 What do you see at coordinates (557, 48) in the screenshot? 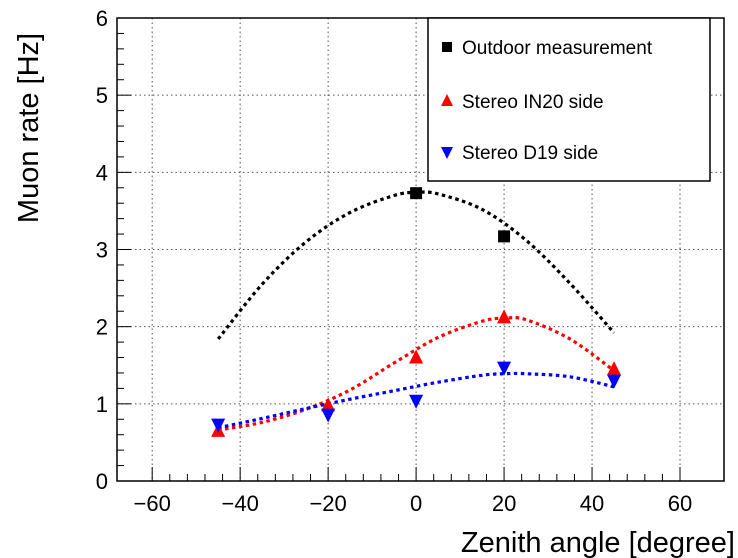
I see `legend-entry-outdoor: Outdoor measurement` at bounding box center [557, 48].